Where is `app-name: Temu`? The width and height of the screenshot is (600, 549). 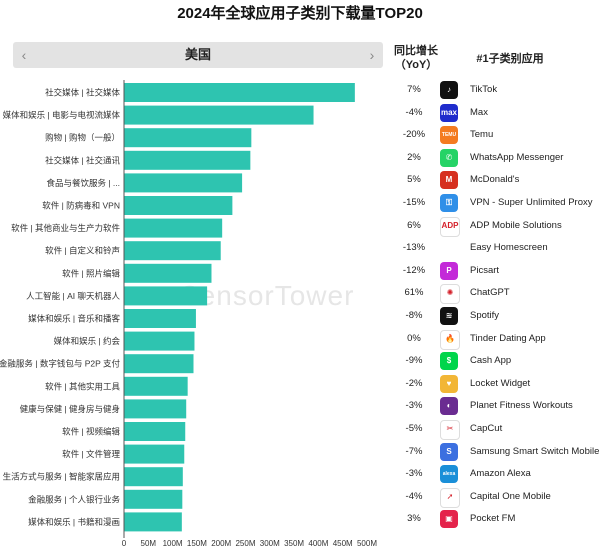 app-name: Temu is located at coordinates (482, 135).